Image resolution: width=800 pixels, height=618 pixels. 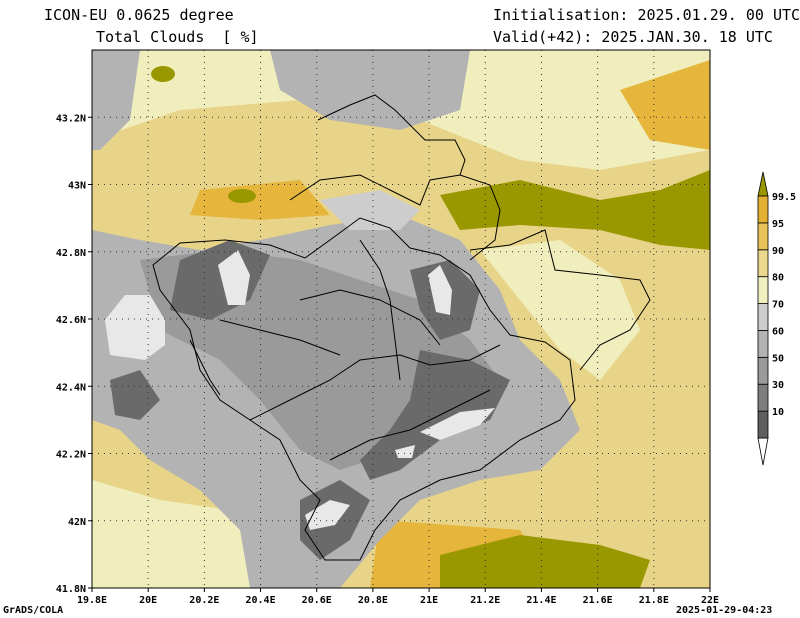 I want to click on legend-level-label: 30, so click(x=778, y=385).